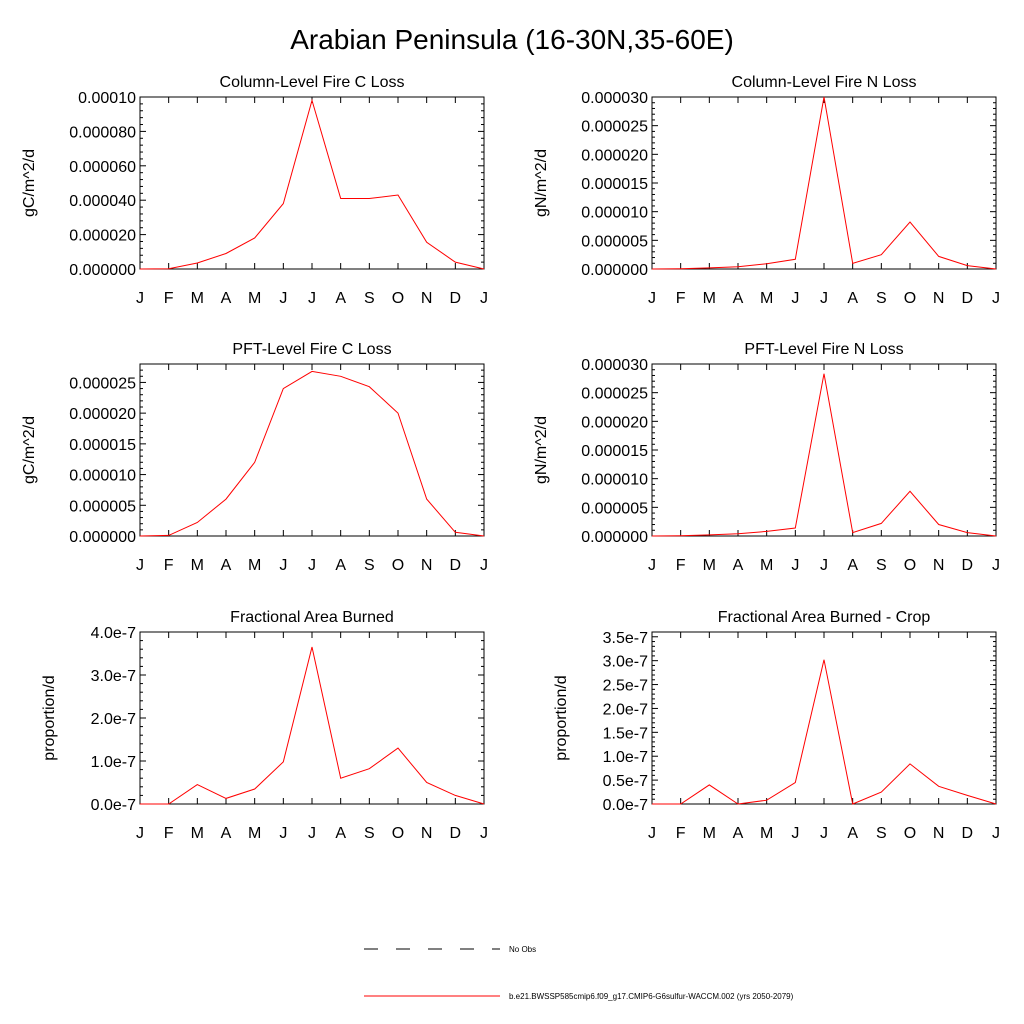 The width and height of the screenshot is (1024, 1024). I want to click on y-tick-label: 0.000010, so click(614, 480).